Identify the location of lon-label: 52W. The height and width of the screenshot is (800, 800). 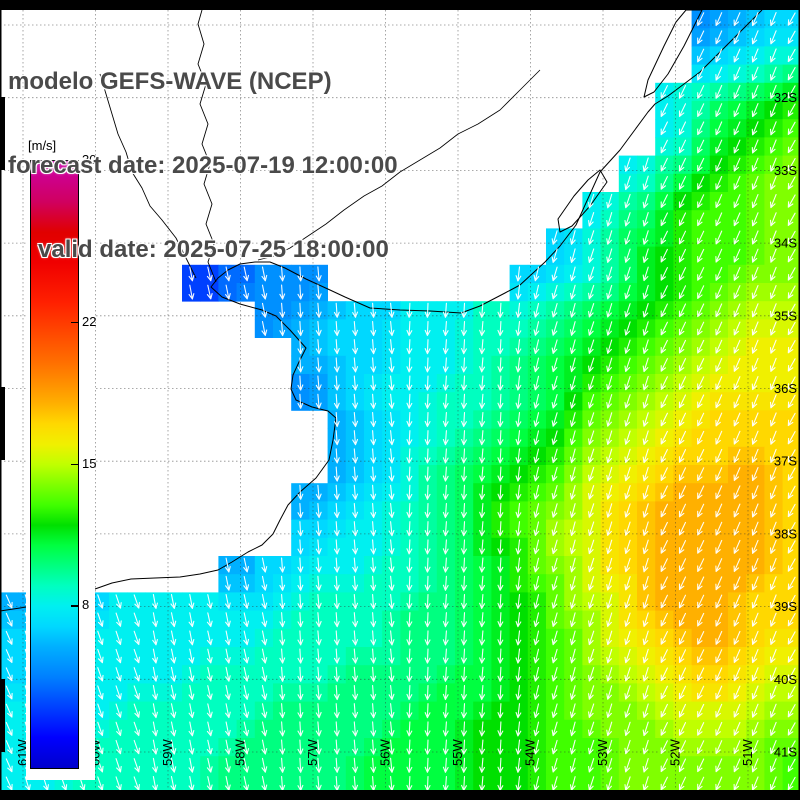
(675, 752).